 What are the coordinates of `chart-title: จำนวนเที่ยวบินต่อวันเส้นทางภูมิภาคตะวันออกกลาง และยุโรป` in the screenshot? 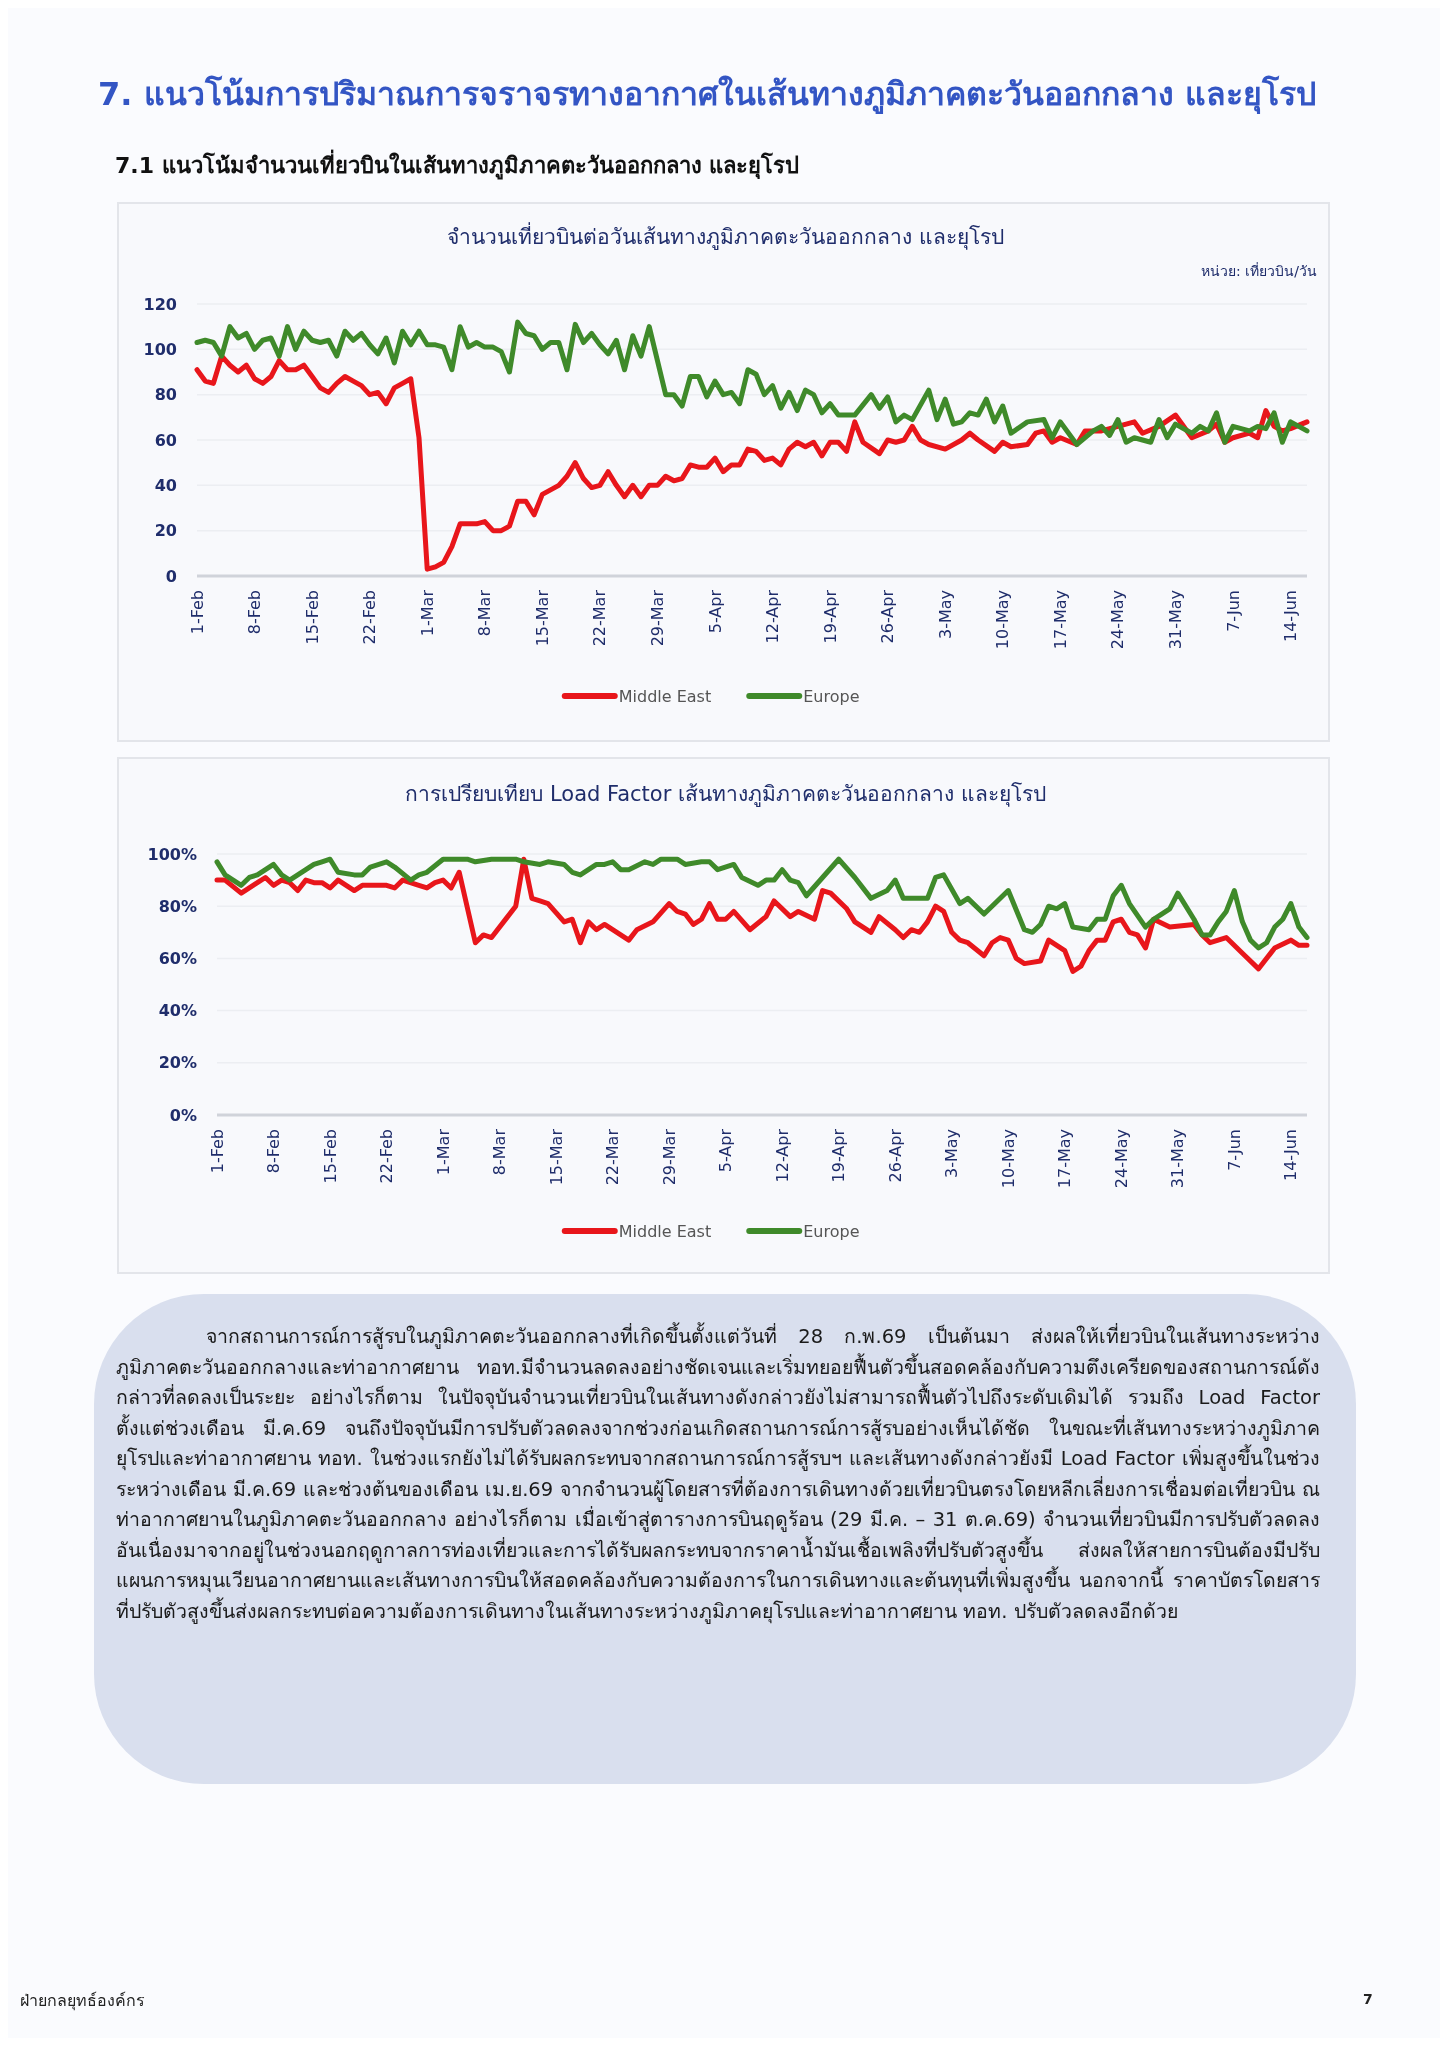 It's located at (725, 236).